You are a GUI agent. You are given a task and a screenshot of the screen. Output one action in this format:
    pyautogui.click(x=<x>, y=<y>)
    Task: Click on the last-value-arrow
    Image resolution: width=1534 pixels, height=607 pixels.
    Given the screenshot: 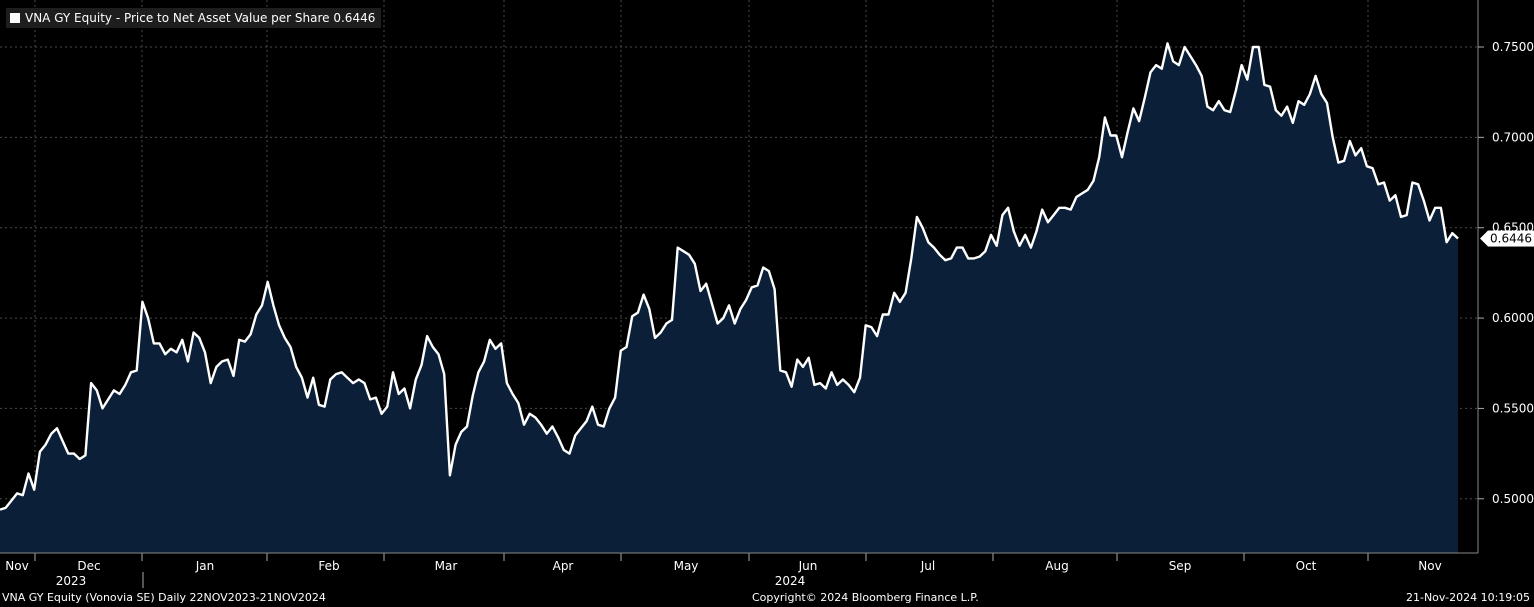 What is the action you would take?
    pyautogui.click(x=1484, y=238)
    